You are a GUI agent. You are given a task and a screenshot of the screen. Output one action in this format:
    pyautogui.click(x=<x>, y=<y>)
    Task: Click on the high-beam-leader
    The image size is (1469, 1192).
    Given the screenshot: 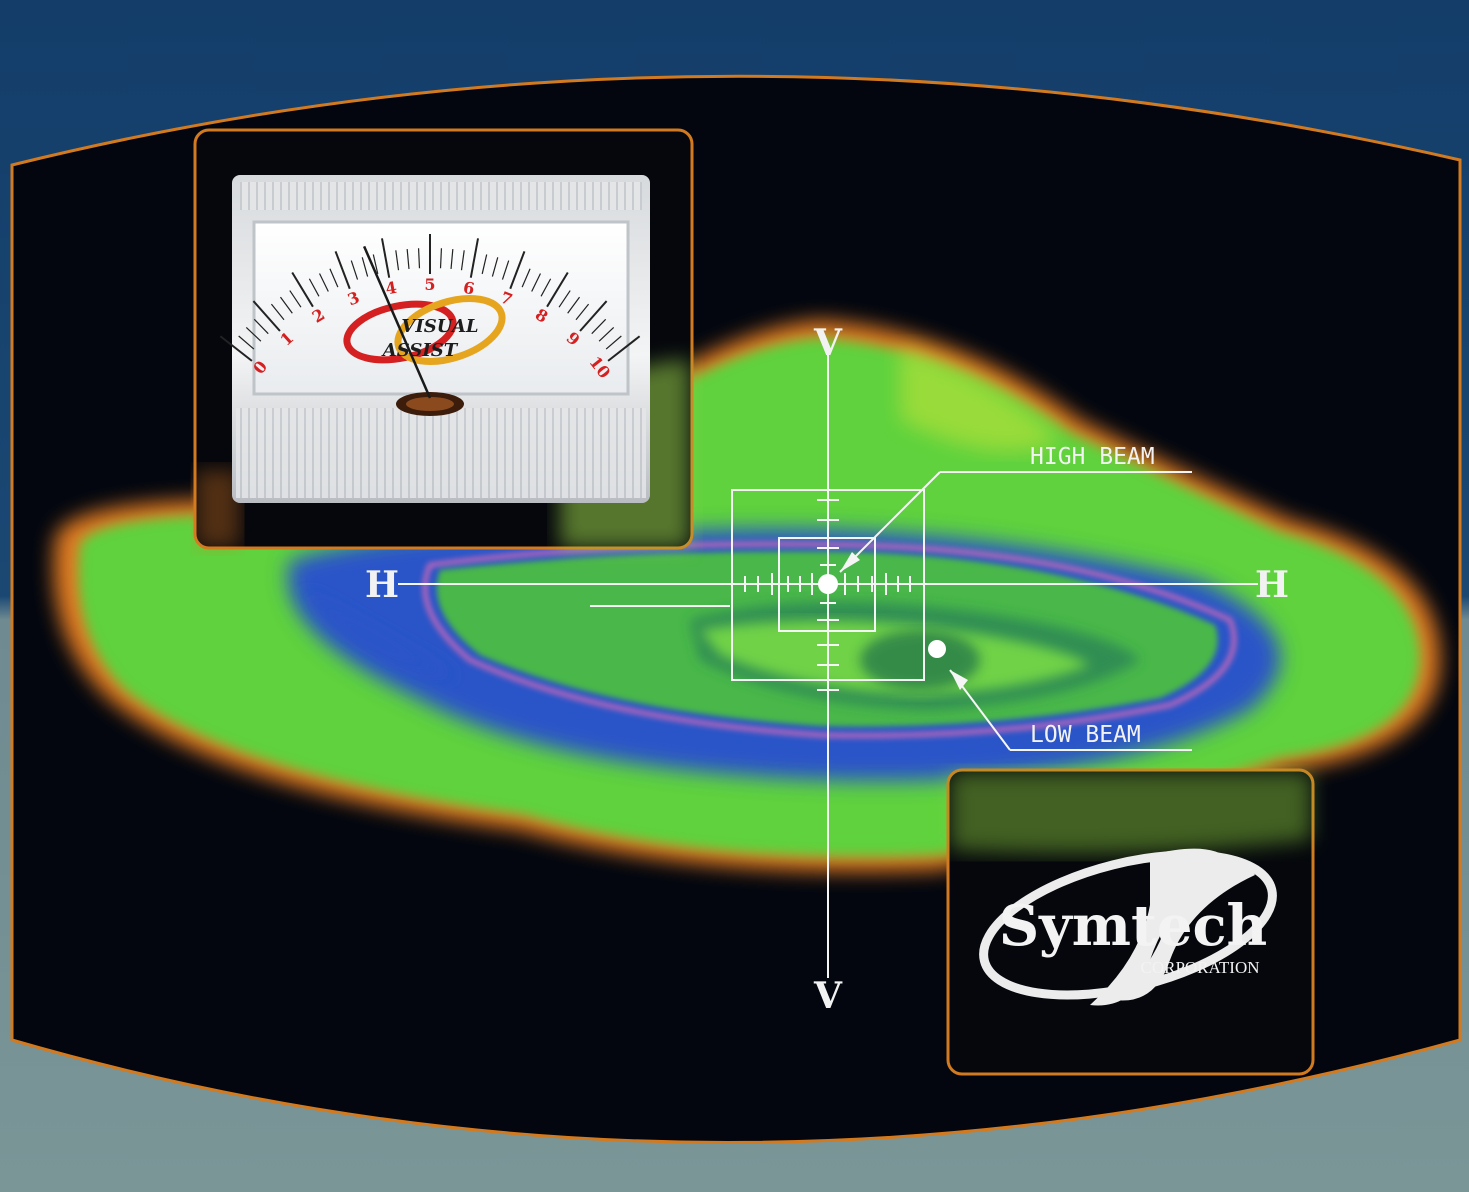 What is the action you would take?
    pyautogui.click(x=890, y=522)
    